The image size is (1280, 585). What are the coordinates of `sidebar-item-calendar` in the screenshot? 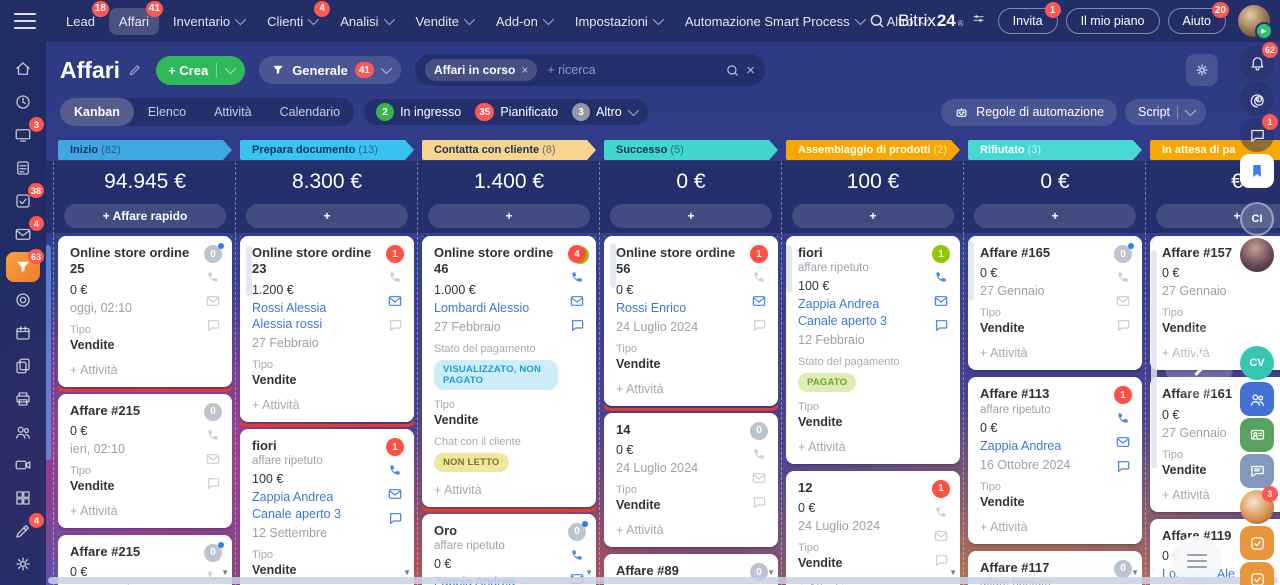 It's located at (23, 333).